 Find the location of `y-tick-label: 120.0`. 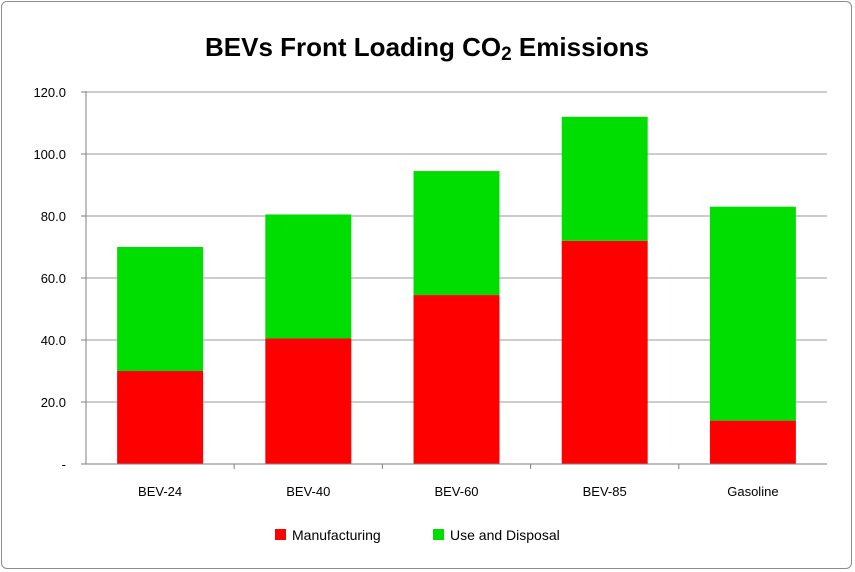

y-tick-label: 120.0 is located at coordinates (49, 92).